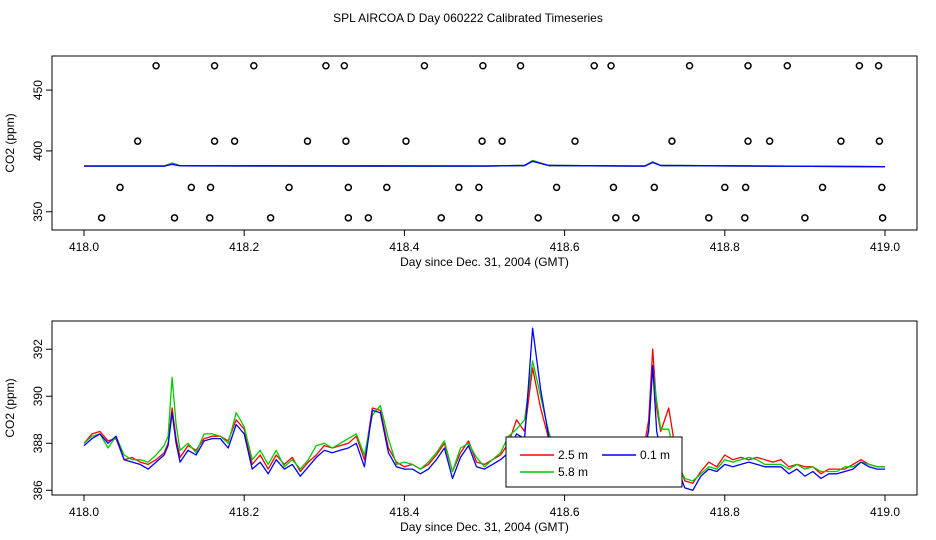  I want to click on legend-label: 0.1 m, so click(655, 455).